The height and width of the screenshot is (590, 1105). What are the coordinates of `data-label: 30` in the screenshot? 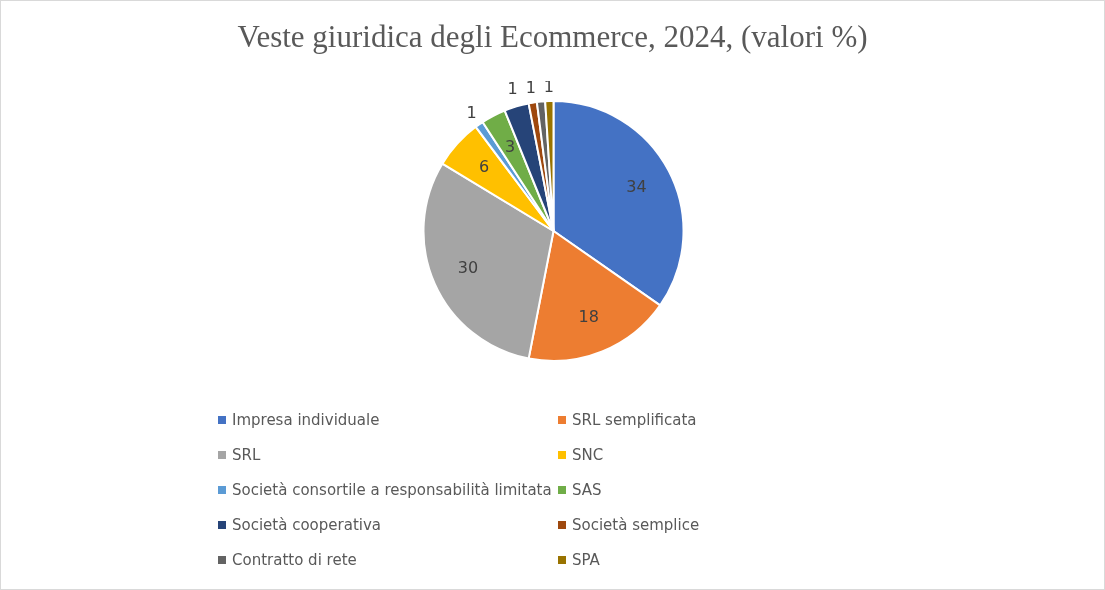 It's located at (468, 268).